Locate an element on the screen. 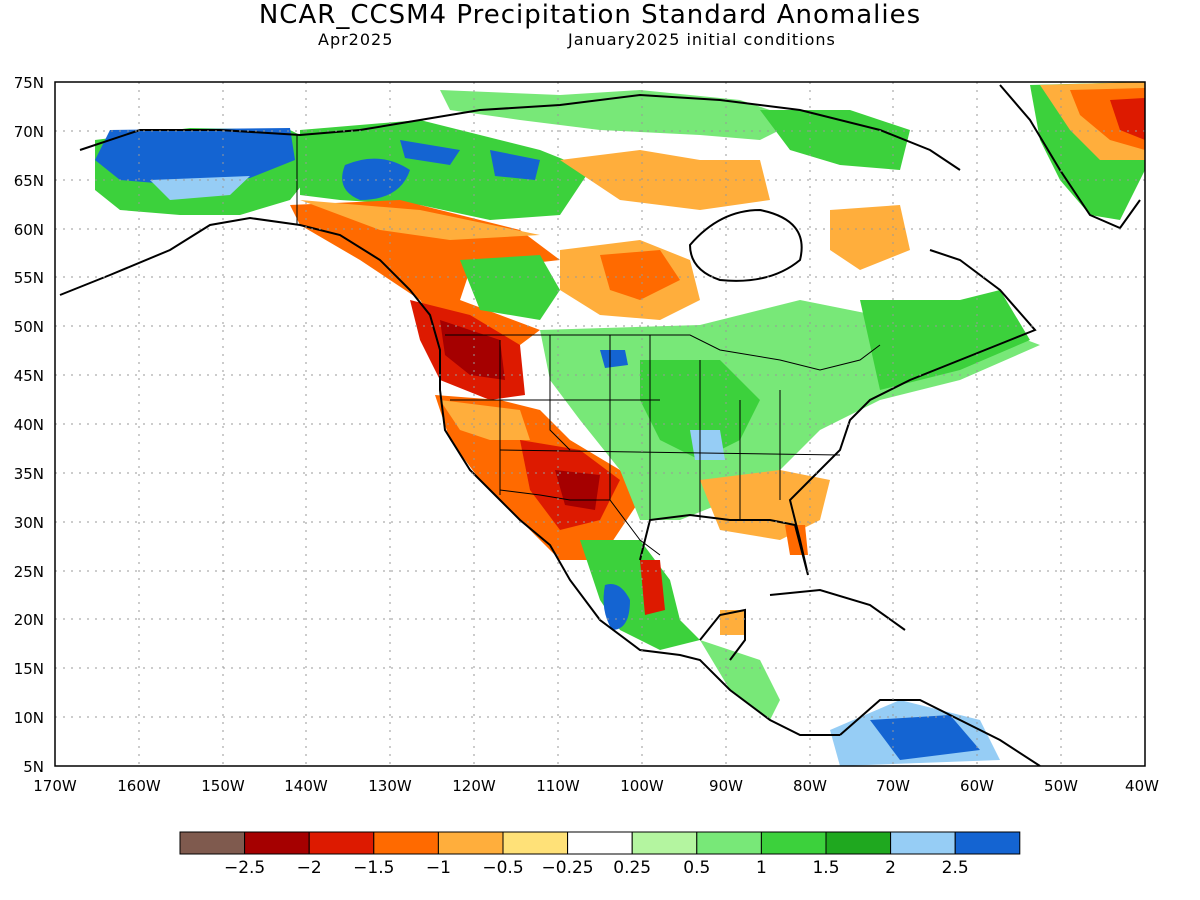 This screenshot has width=1200, height=900. coast-arctic is located at coordinates (520, 132).